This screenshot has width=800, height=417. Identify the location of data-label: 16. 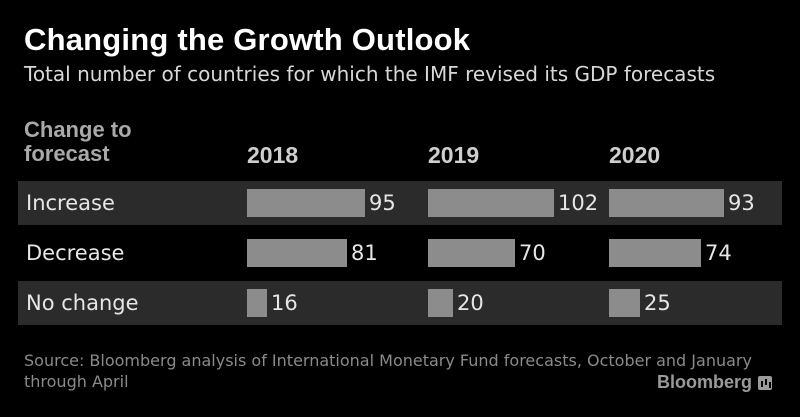
(284, 303).